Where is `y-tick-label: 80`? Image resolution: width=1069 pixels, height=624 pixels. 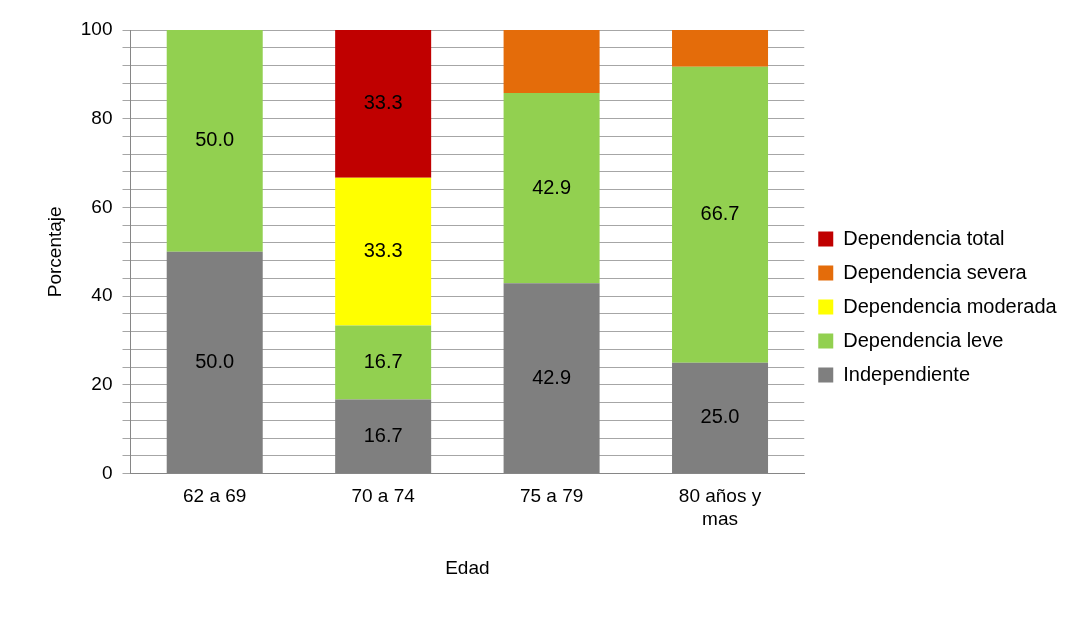
y-tick-label: 80 is located at coordinates (102, 117).